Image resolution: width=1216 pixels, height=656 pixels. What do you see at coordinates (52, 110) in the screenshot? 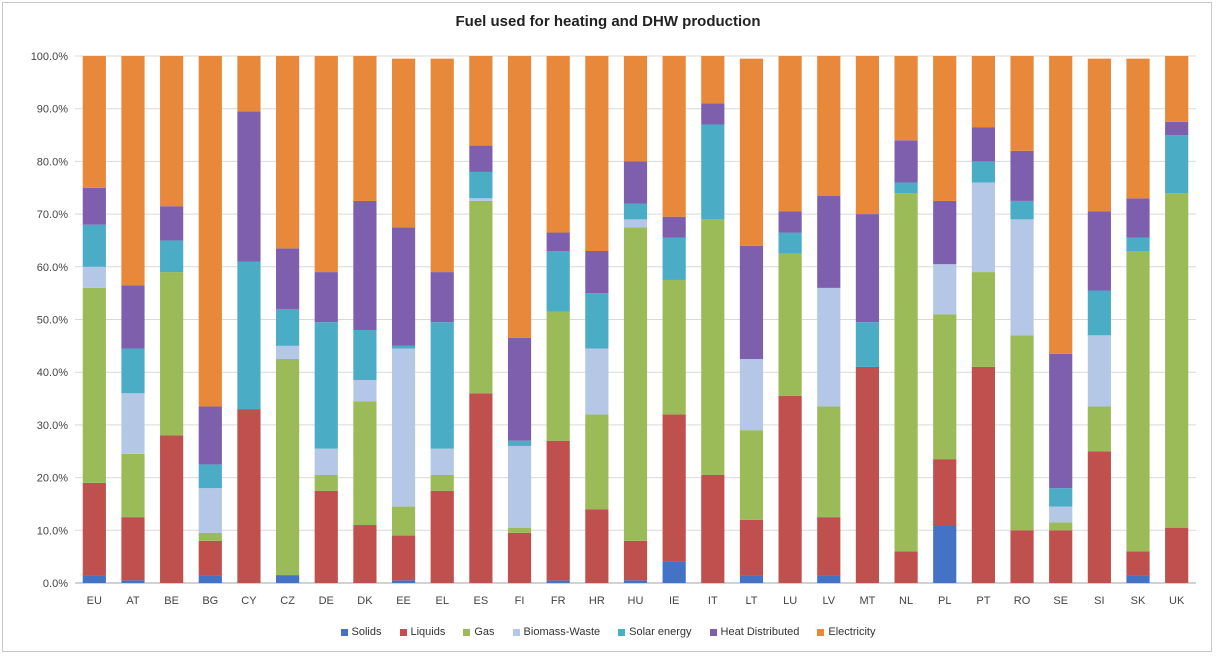
I see `y-tick-label: 90.0%` at bounding box center [52, 110].